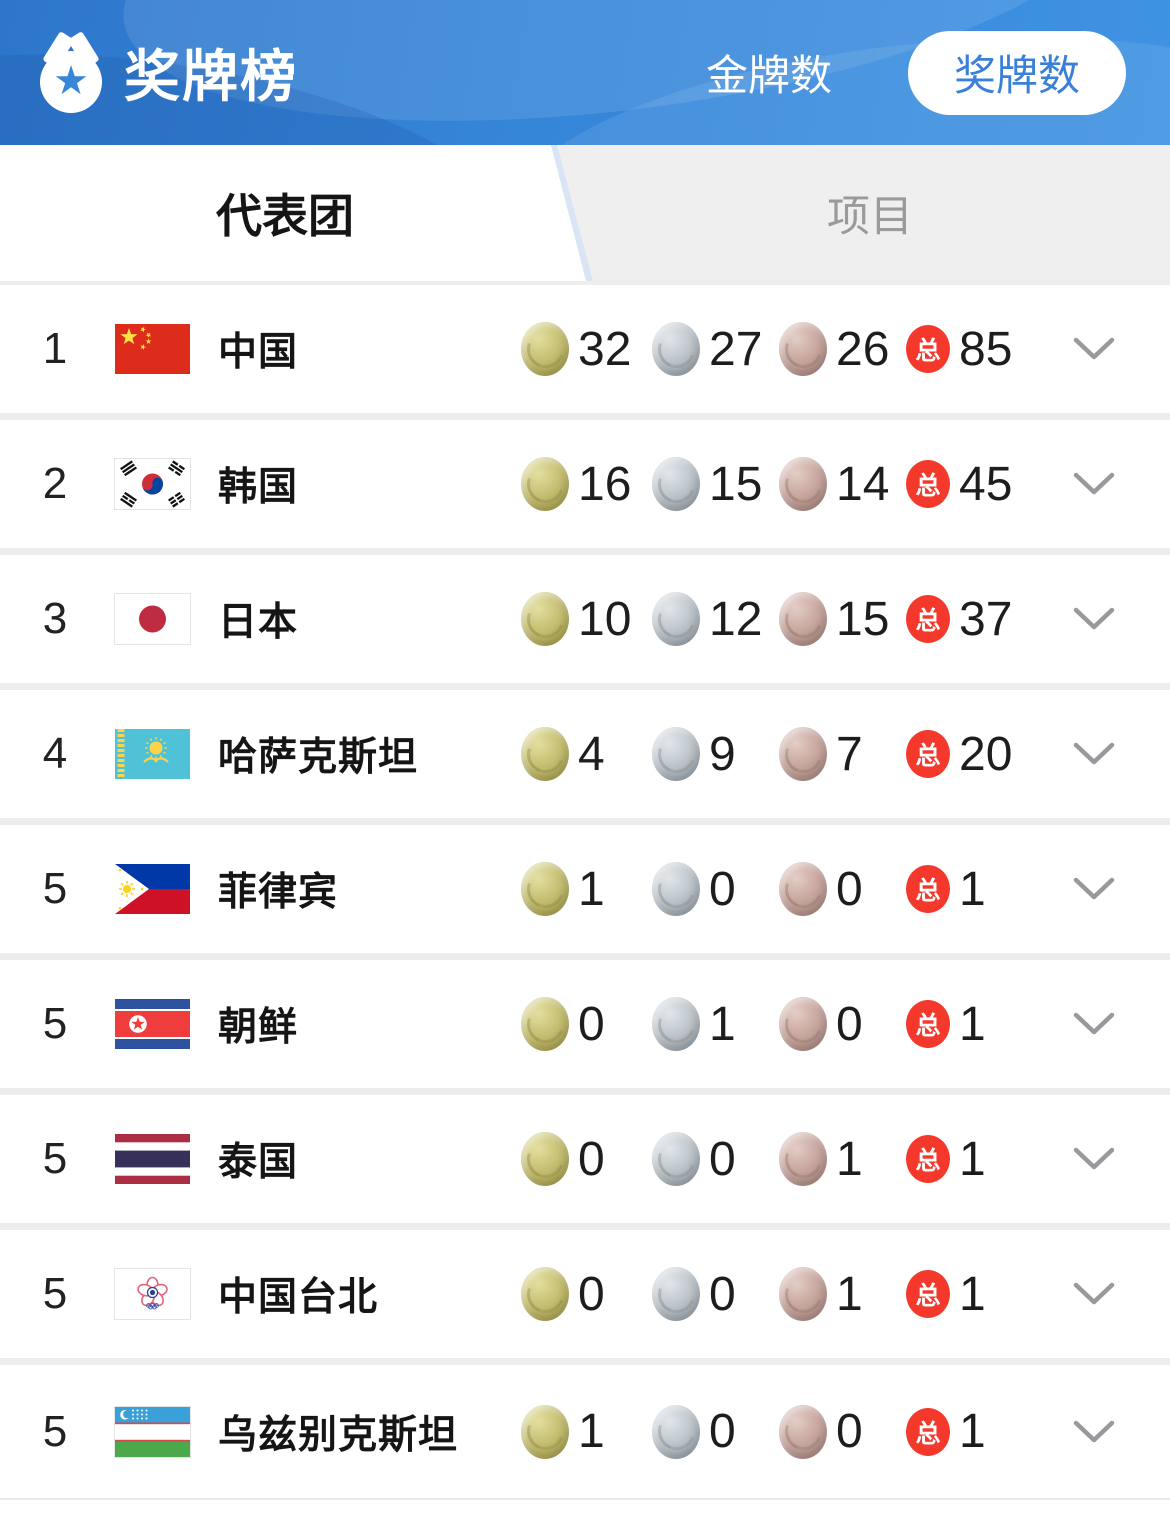 This screenshot has width=1170, height=1523. What do you see at coordinates (152, 889) in the screenshot?
I see `flag-ph` at bounding box center [152, 889].